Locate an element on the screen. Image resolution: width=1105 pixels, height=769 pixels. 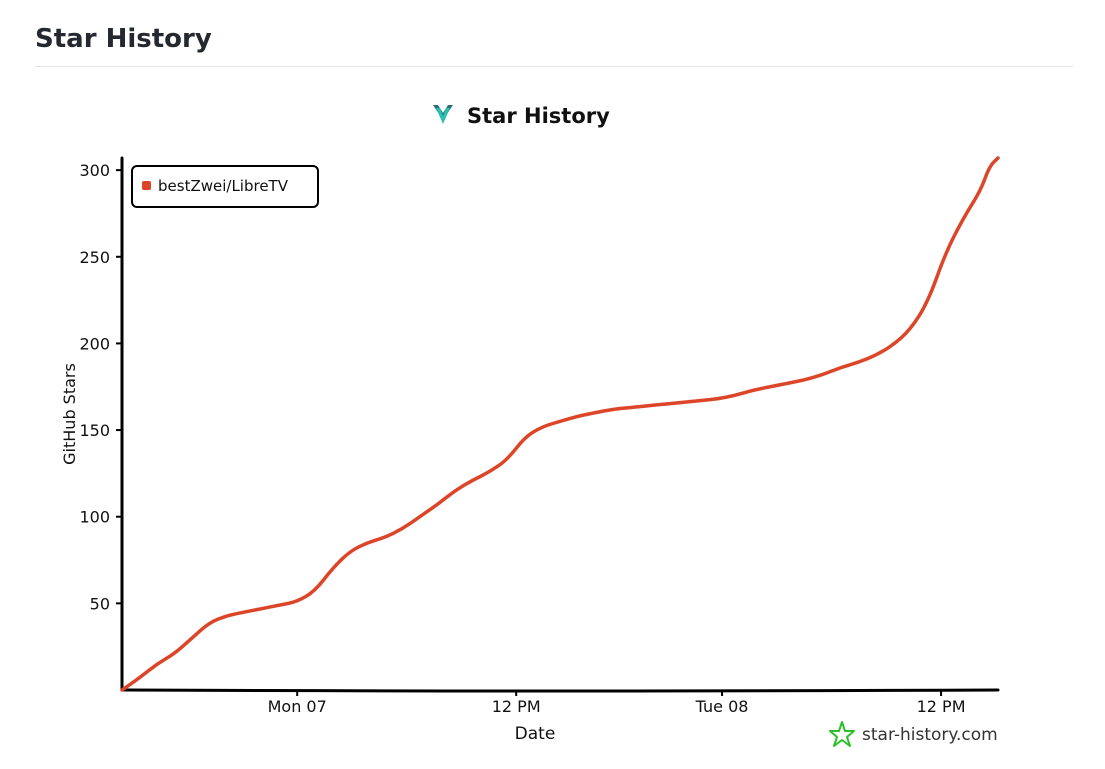
star-history-logo-icon is located at coordinates (443, 114).